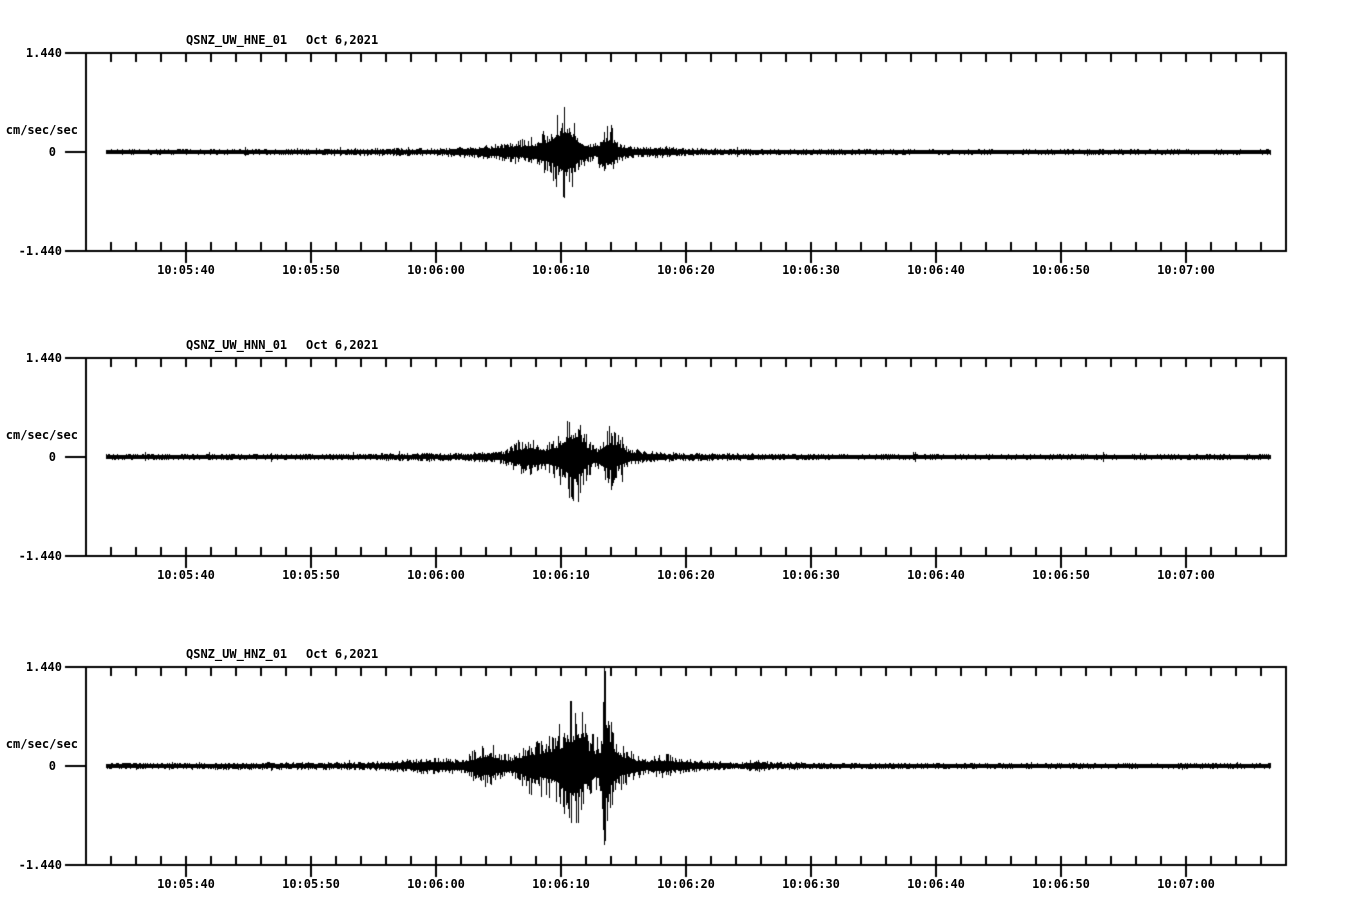 The height and width of the screenshot is (924, 1358). What do you see at coordinates (237, 345) in the screenshot?
I see `panel-title-station: QSNZ_UW_HNN_01` at bounding box center [237, 345].